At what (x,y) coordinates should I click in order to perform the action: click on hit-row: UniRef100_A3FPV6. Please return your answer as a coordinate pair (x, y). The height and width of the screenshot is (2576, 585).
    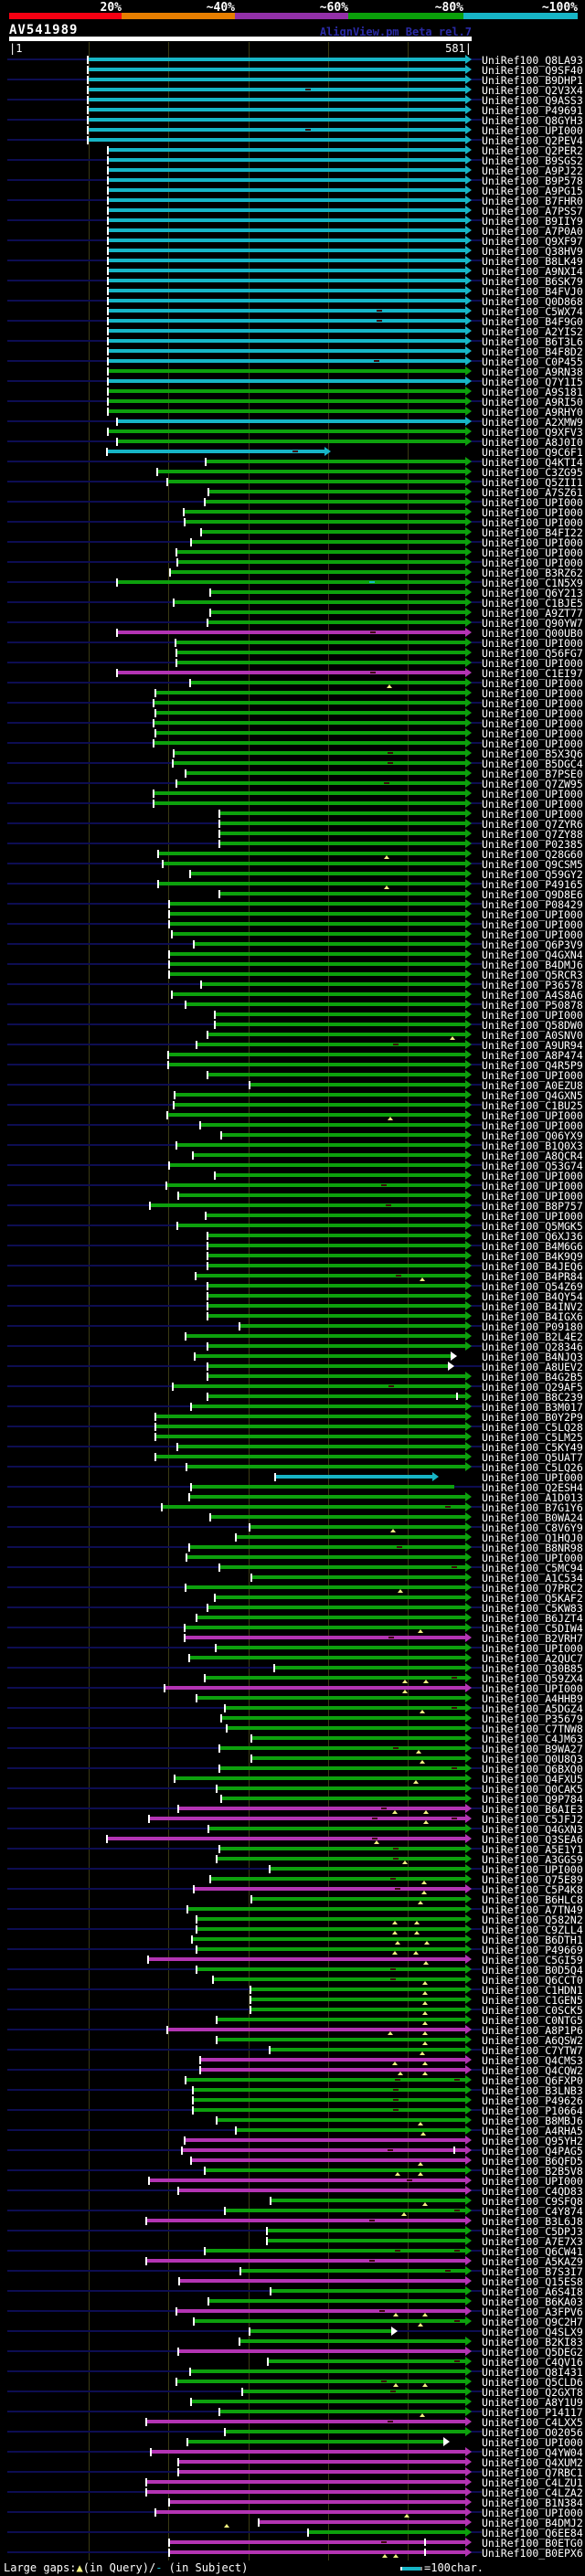
    Looking at the image, I should click on (293, 2312).